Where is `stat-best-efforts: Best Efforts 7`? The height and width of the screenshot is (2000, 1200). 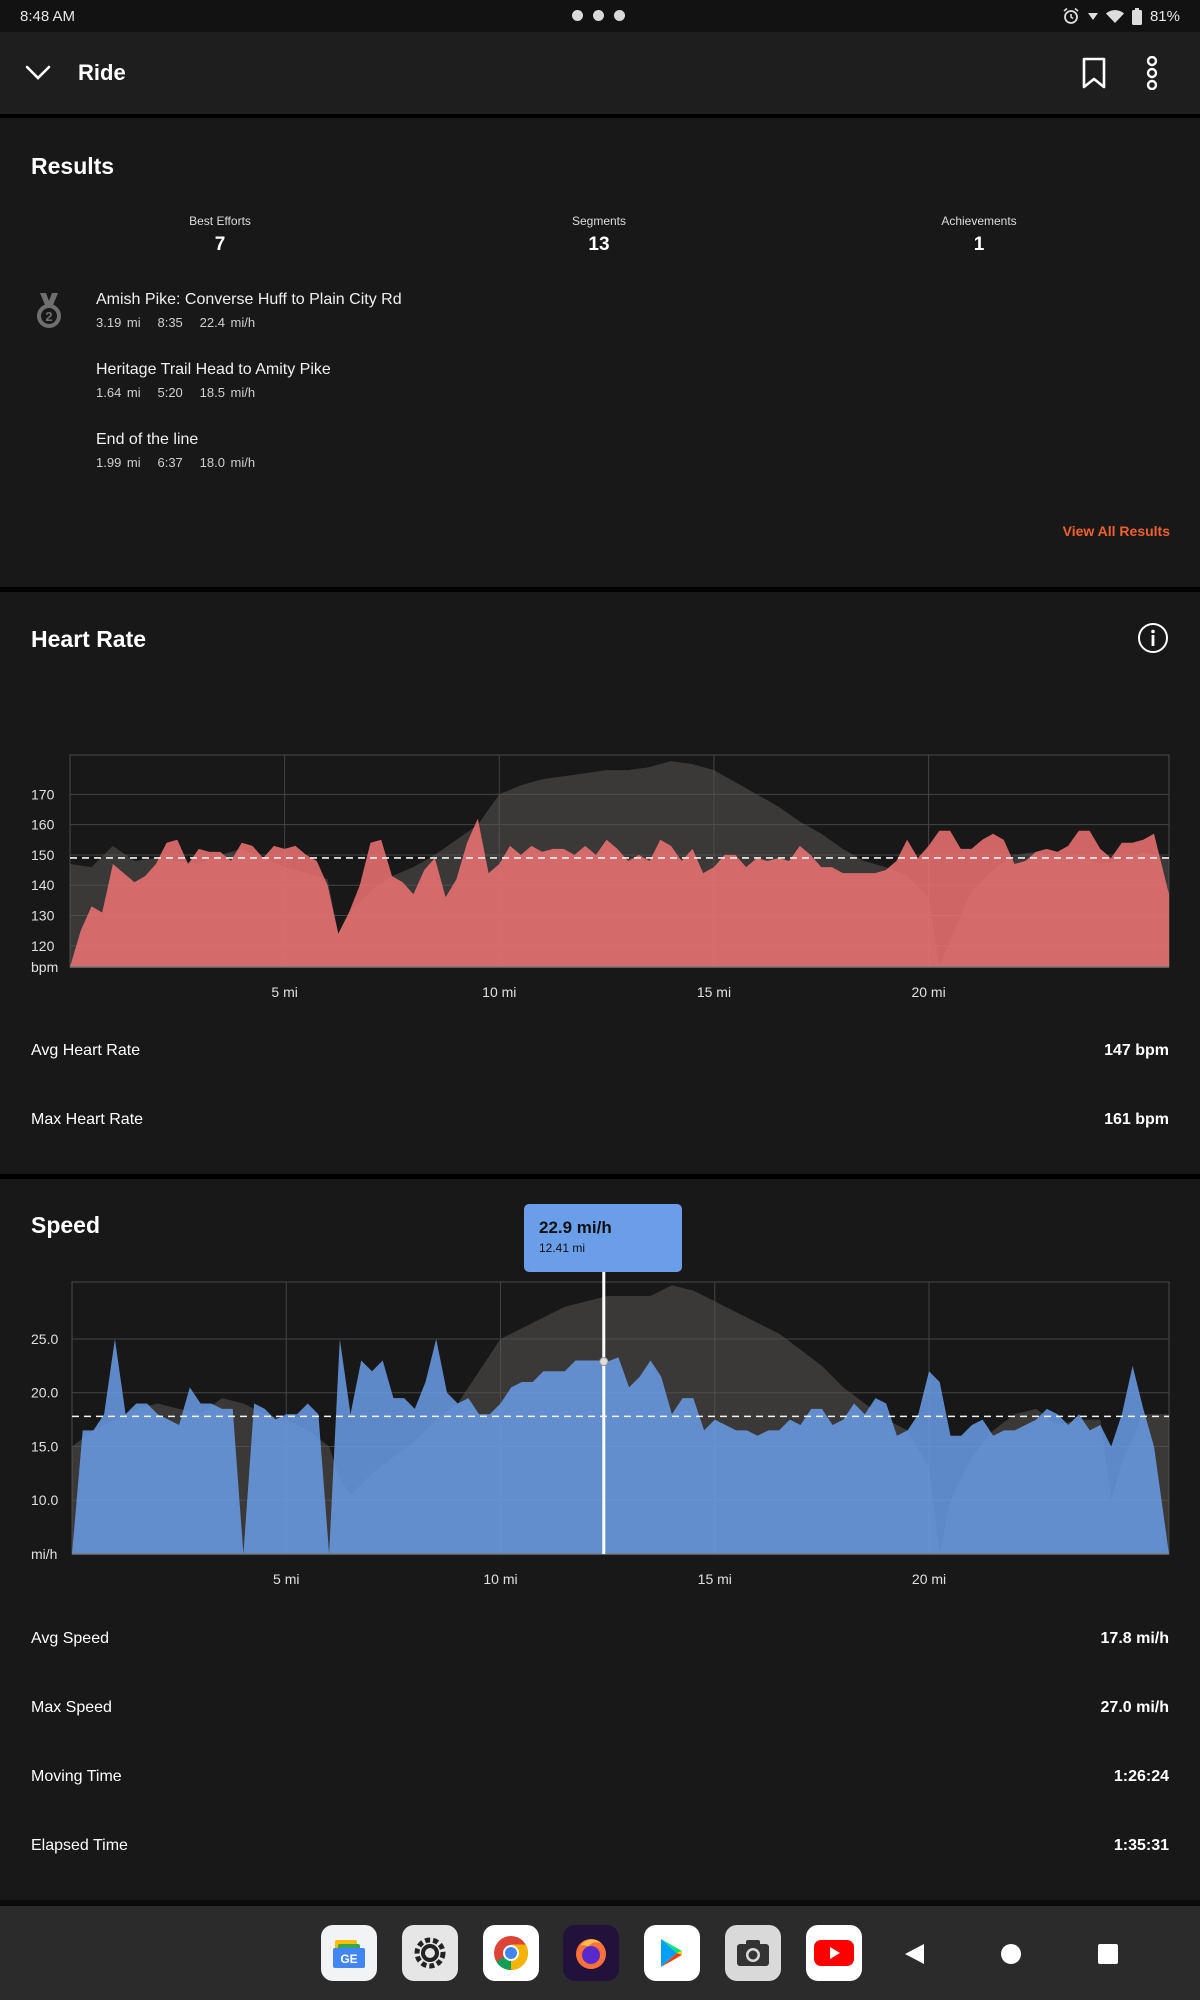 stat-best-efforts: Best Efforts 7 is located at coordinates (220, 235).